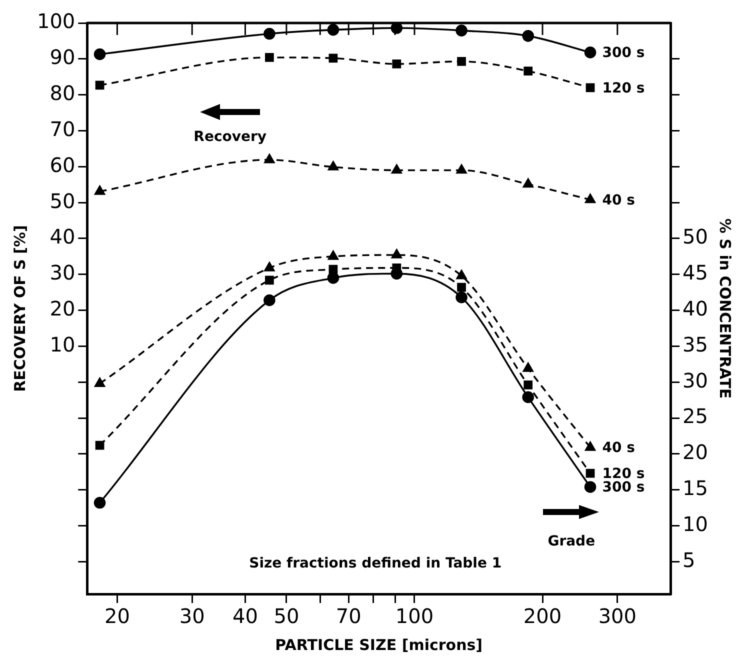 This screenshot has height=667, width=751. What do you see at coordinates (695, 344) in the screenshot?
I see `y2-tick-label: 35` at bounding box center [695, 344].